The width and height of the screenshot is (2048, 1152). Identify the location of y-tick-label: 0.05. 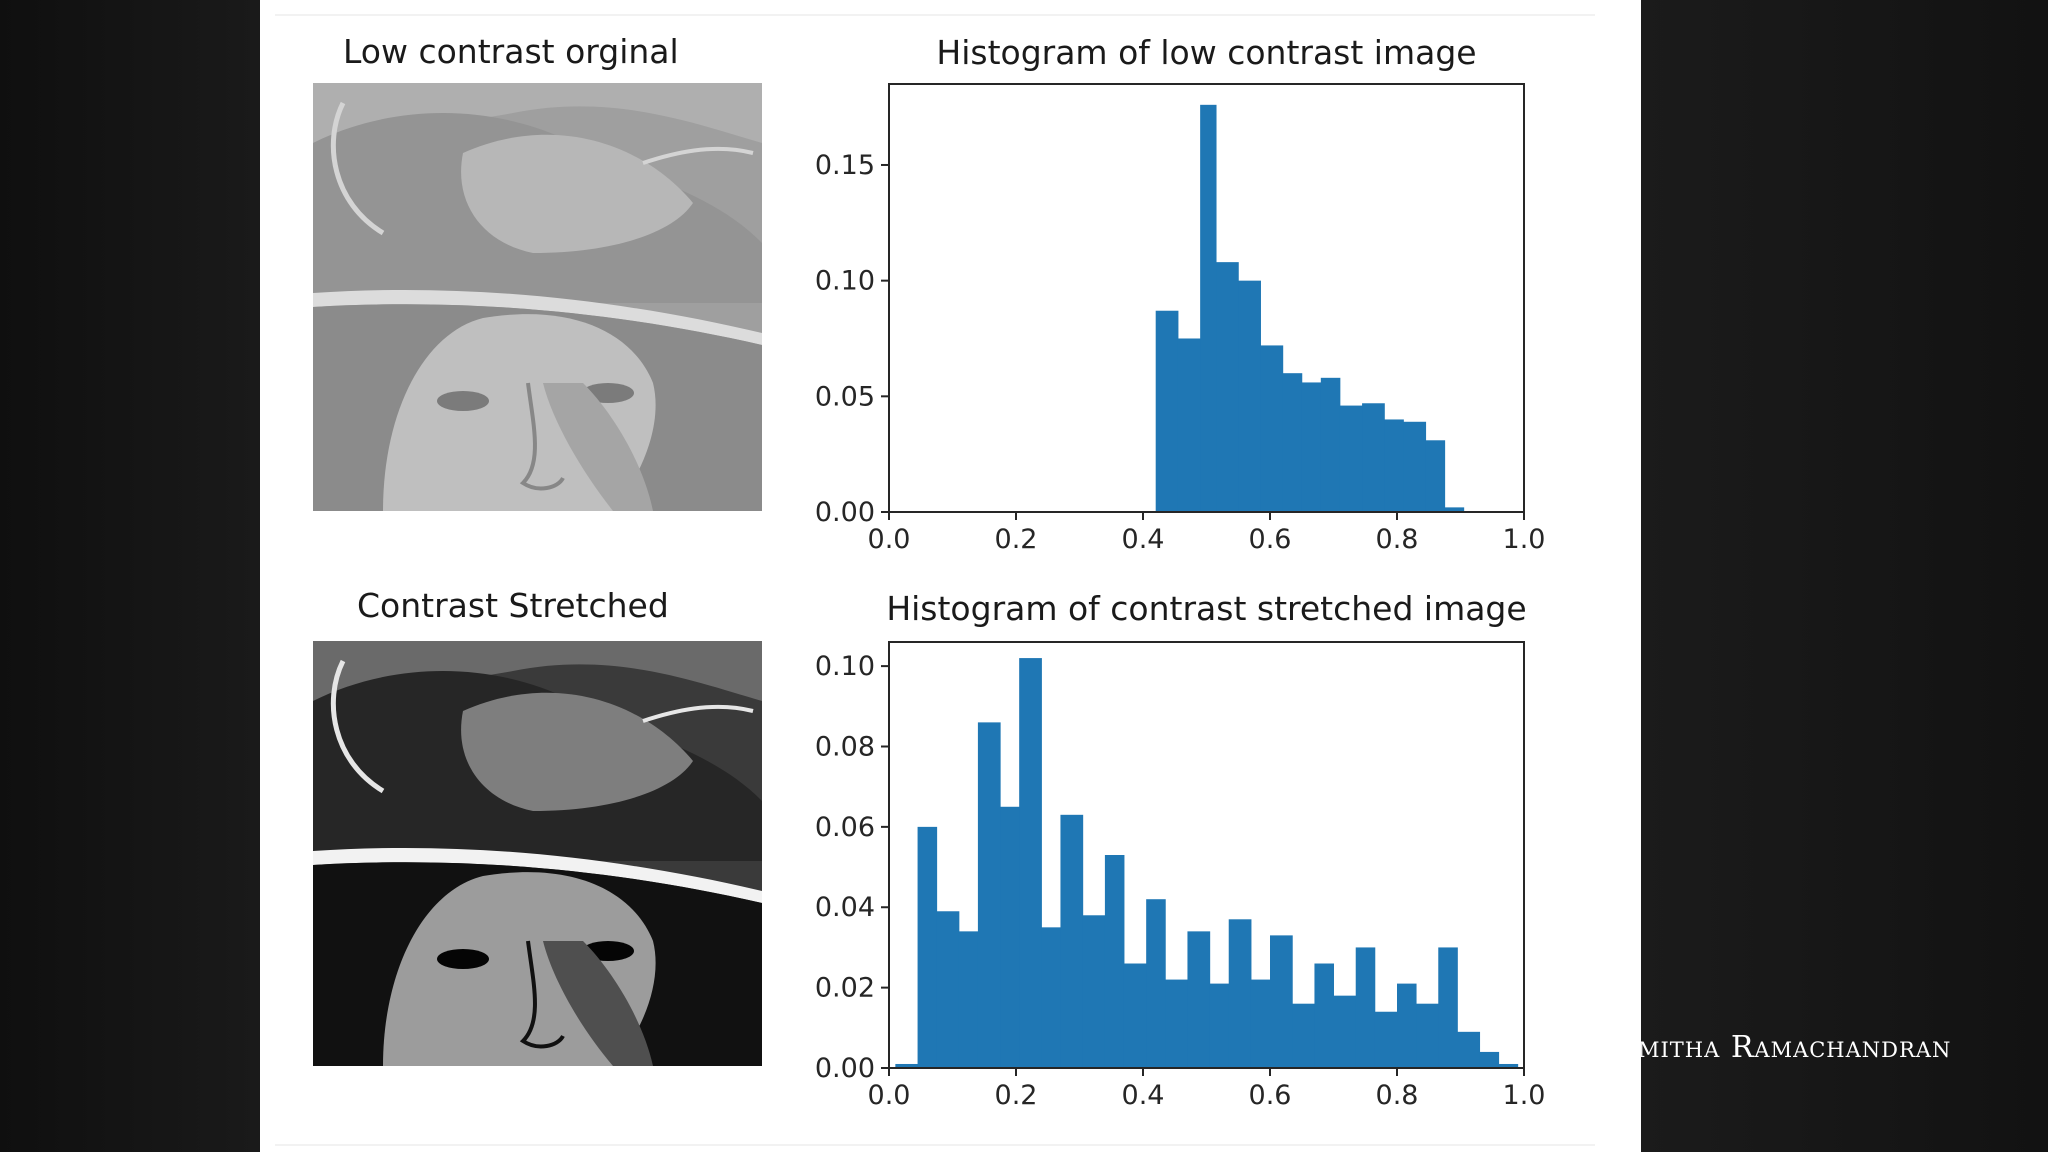
(845, 396).